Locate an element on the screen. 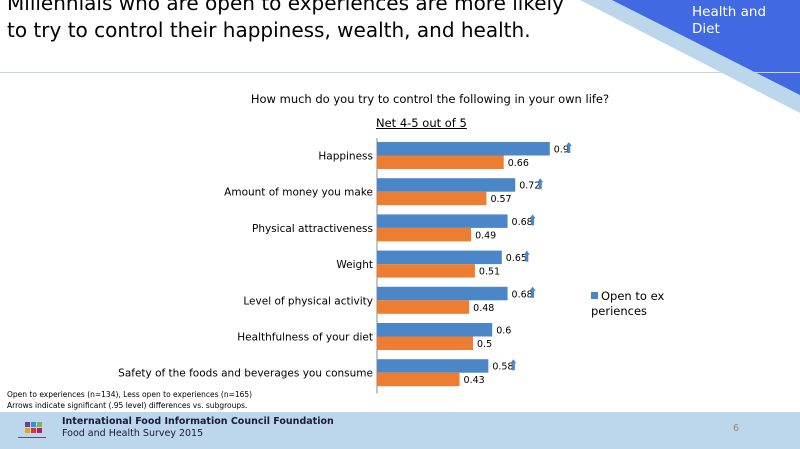 The image size is (800, 449). legend-swatch-open is located at coordinates (594, 295).